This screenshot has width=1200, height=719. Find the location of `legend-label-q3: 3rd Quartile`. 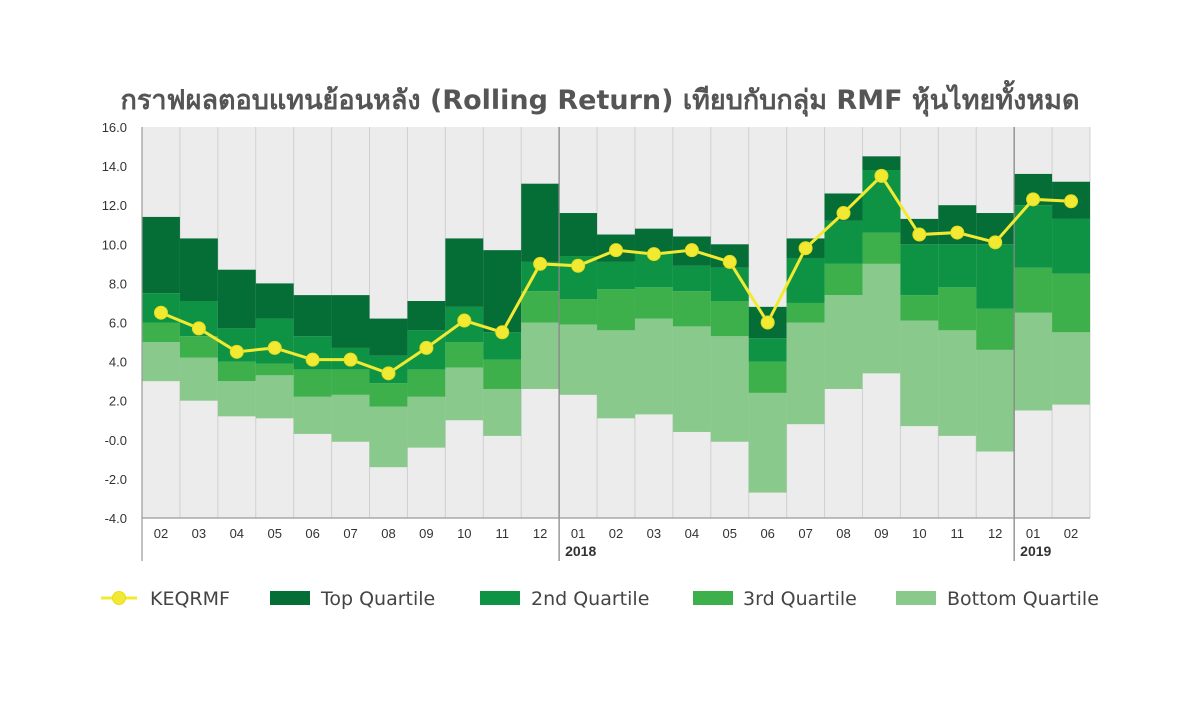

legend-label-q3: 3rd Quartile is located at coordinates (800, 599).